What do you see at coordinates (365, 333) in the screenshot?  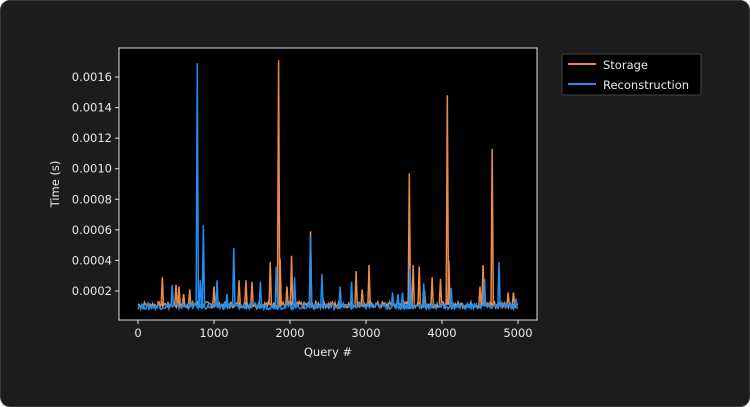 I see `x-tick-label: 3000` at bounding box center [365, 333].